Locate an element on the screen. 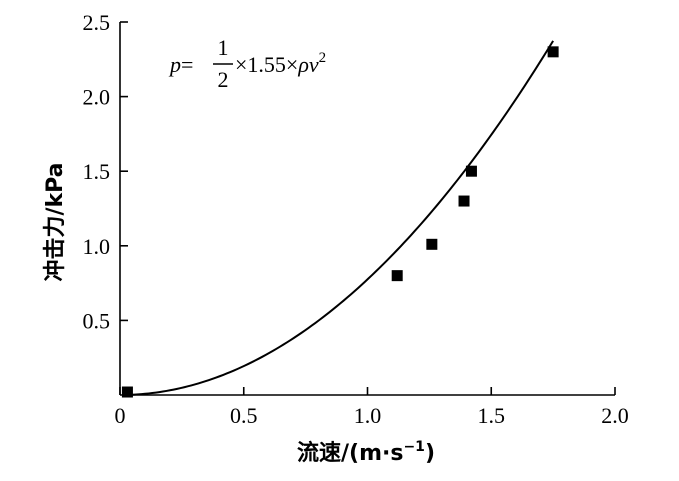 The height and width of the screenshot is (481, 679). y-axis-label: 冲击力/kPa is located at coordinates (55, 221).